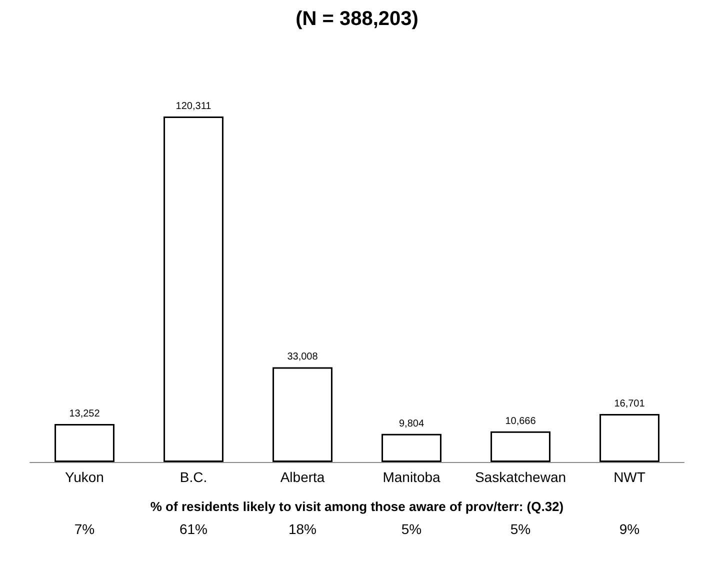  What do you see at coordinates (357, 506) in the screenshot?
I see `x-axis-title: % of residents likely to visit among those aware of prov/terr: (Q.32)` at bounding box center [357, 506].